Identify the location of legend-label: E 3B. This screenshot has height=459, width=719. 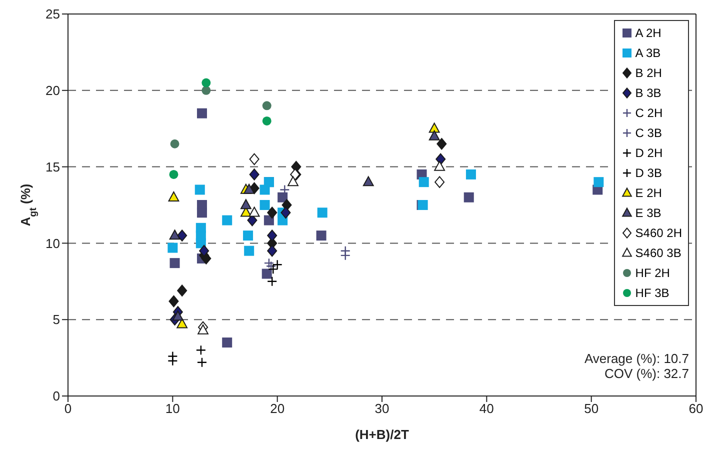
(648, 213).